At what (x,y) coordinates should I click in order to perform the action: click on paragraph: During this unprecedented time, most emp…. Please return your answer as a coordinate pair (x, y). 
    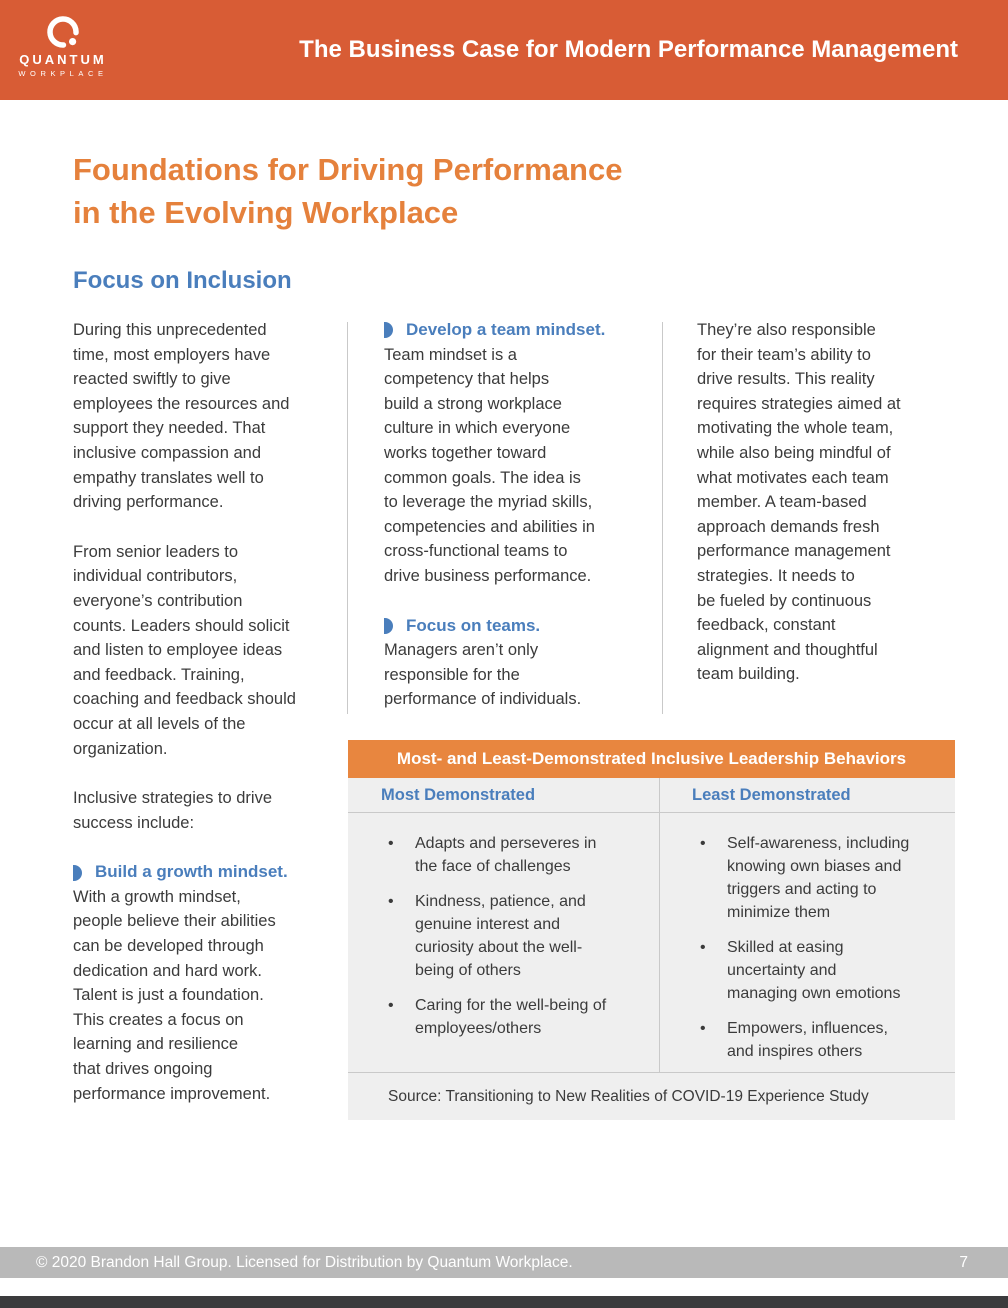
    Looking at the image, I should click on (181, 416).